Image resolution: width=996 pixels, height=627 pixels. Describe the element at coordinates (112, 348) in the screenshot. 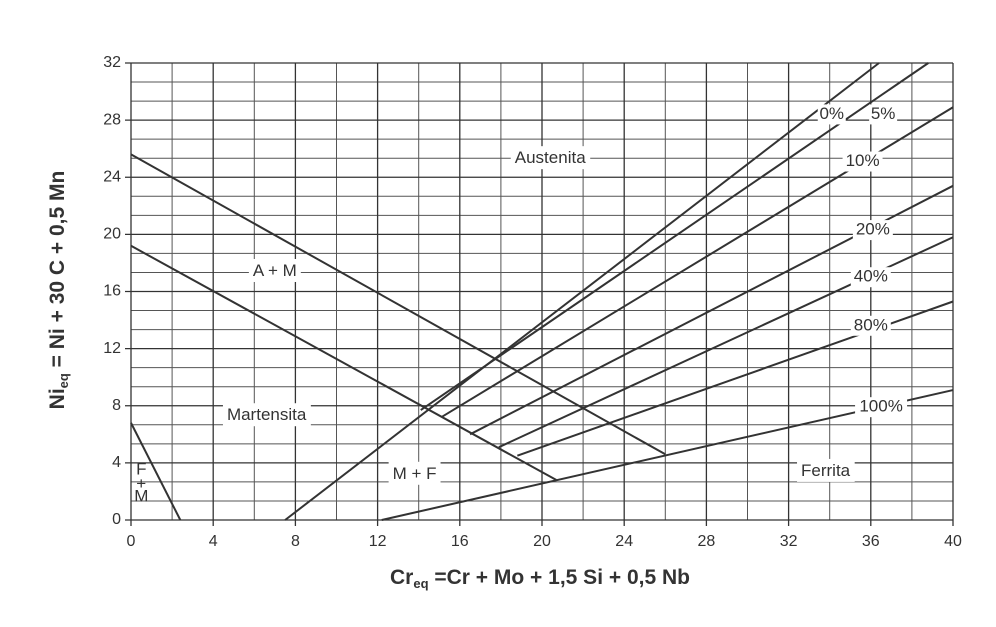

I see `y-tick-label: 12` at that location.